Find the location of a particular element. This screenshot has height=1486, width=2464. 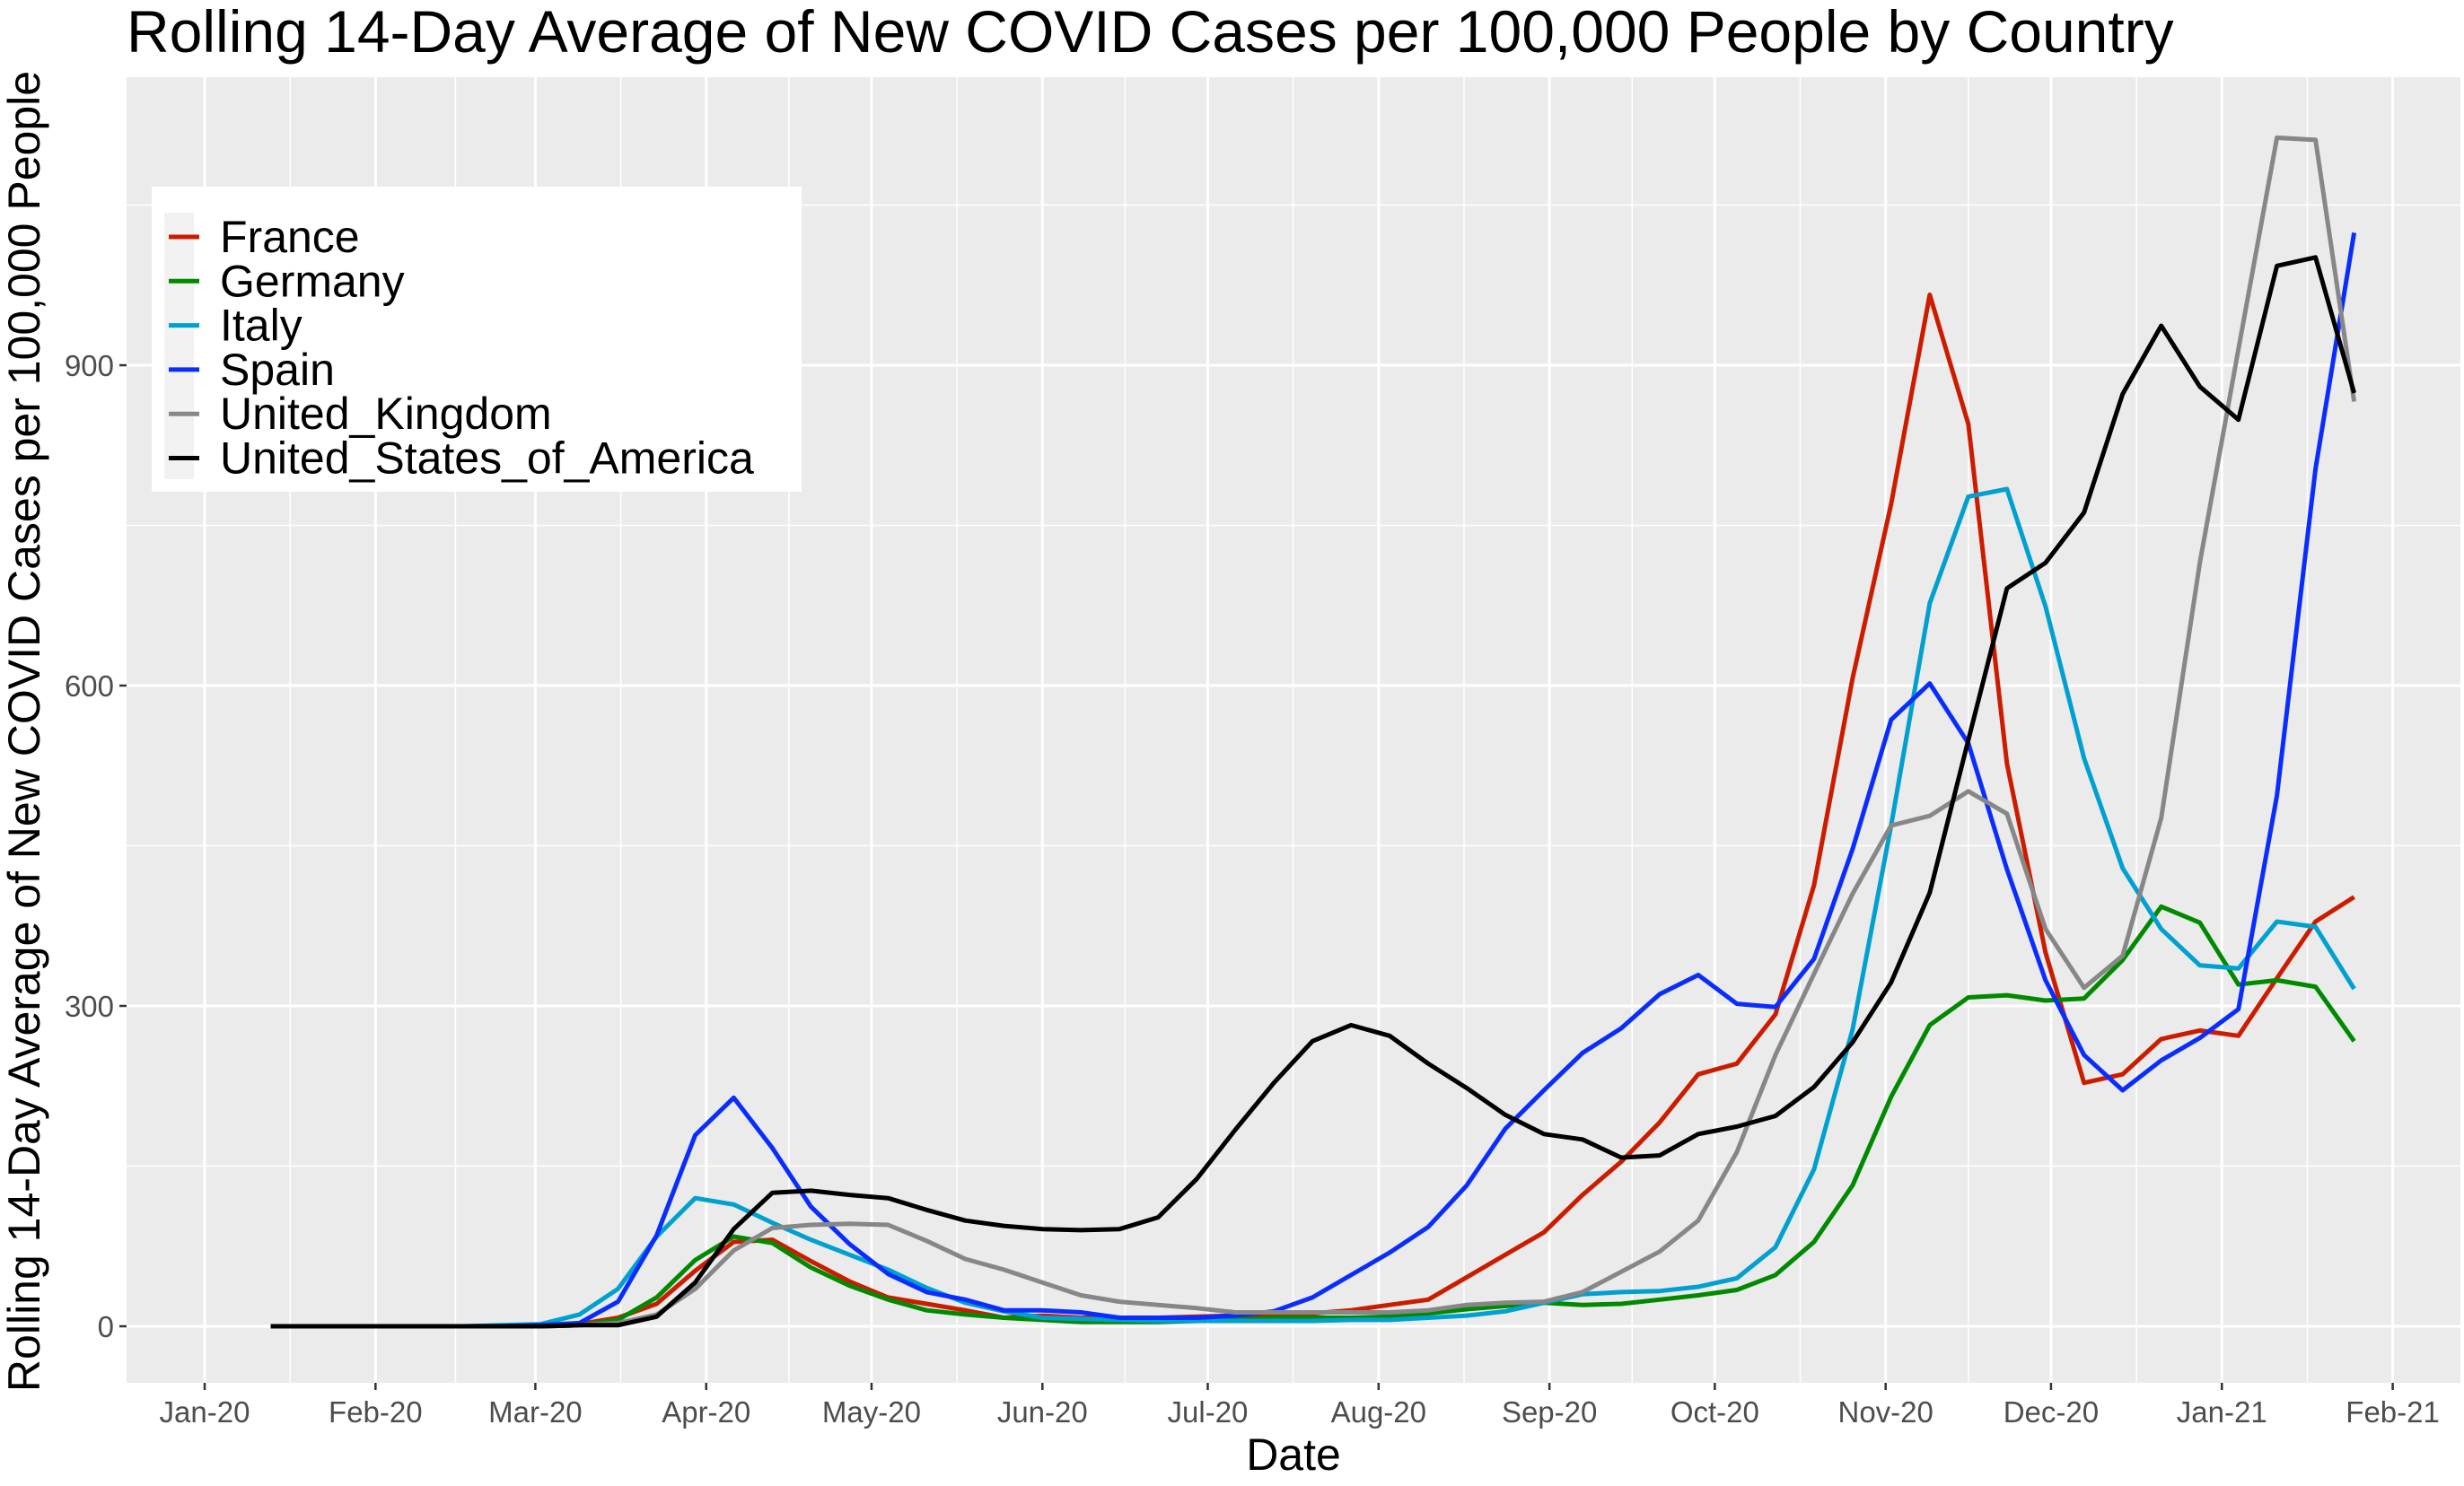

x-tick-label: Sep-20 is located at coordinates (1550, 1412).